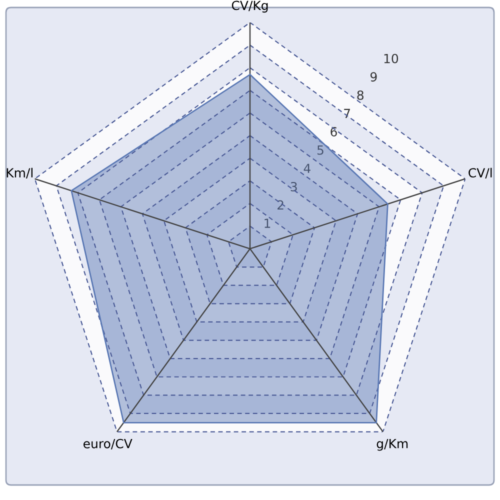 This screenshot has width=500, height=500. I want to click on y-tick-label: 3, so click(293, 187).